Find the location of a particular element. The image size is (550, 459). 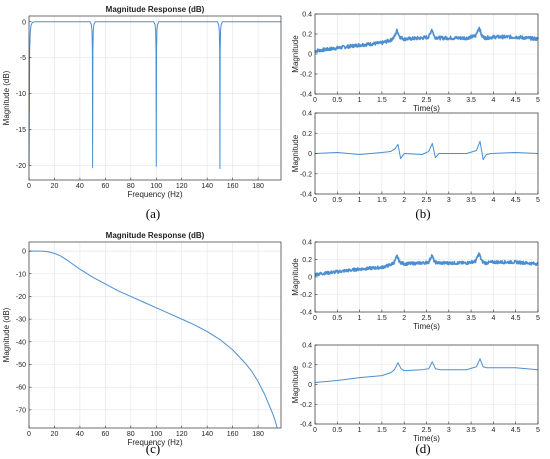

panel-caption: (a) is located at coordinates (153, 213).